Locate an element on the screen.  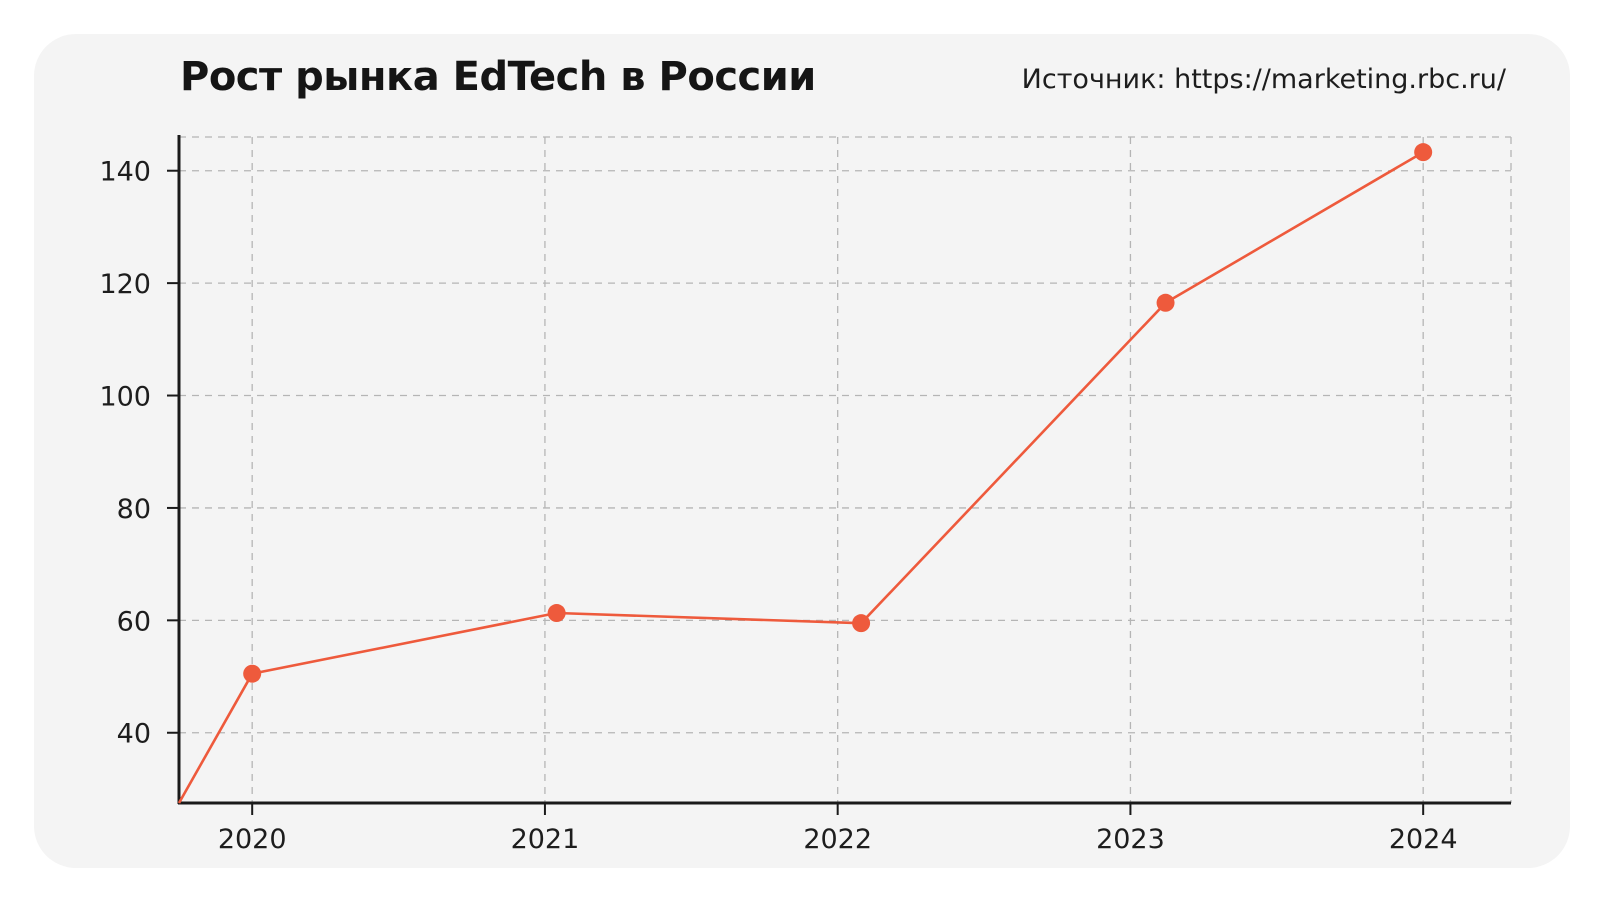
y-tick-label: 100 is located at coordinates (125, 397).